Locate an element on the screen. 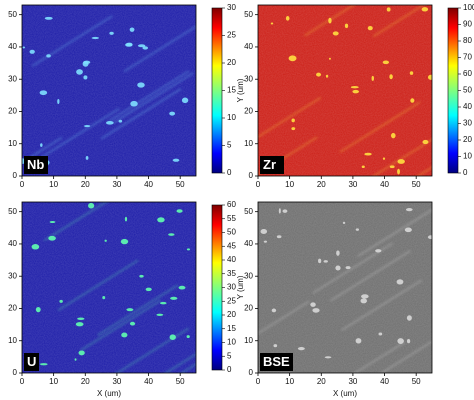  panel-label: Nb is located at coordinates (35, 164).